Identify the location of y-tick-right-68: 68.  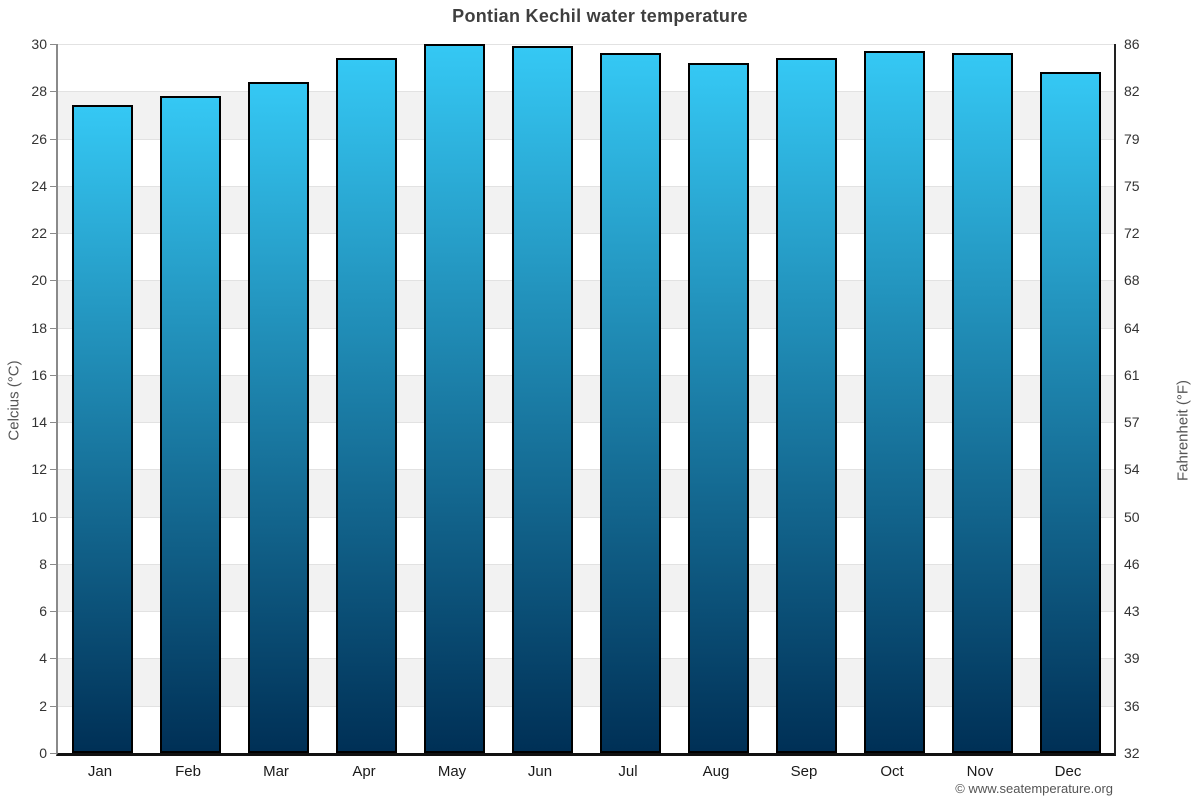
(1132, 280).